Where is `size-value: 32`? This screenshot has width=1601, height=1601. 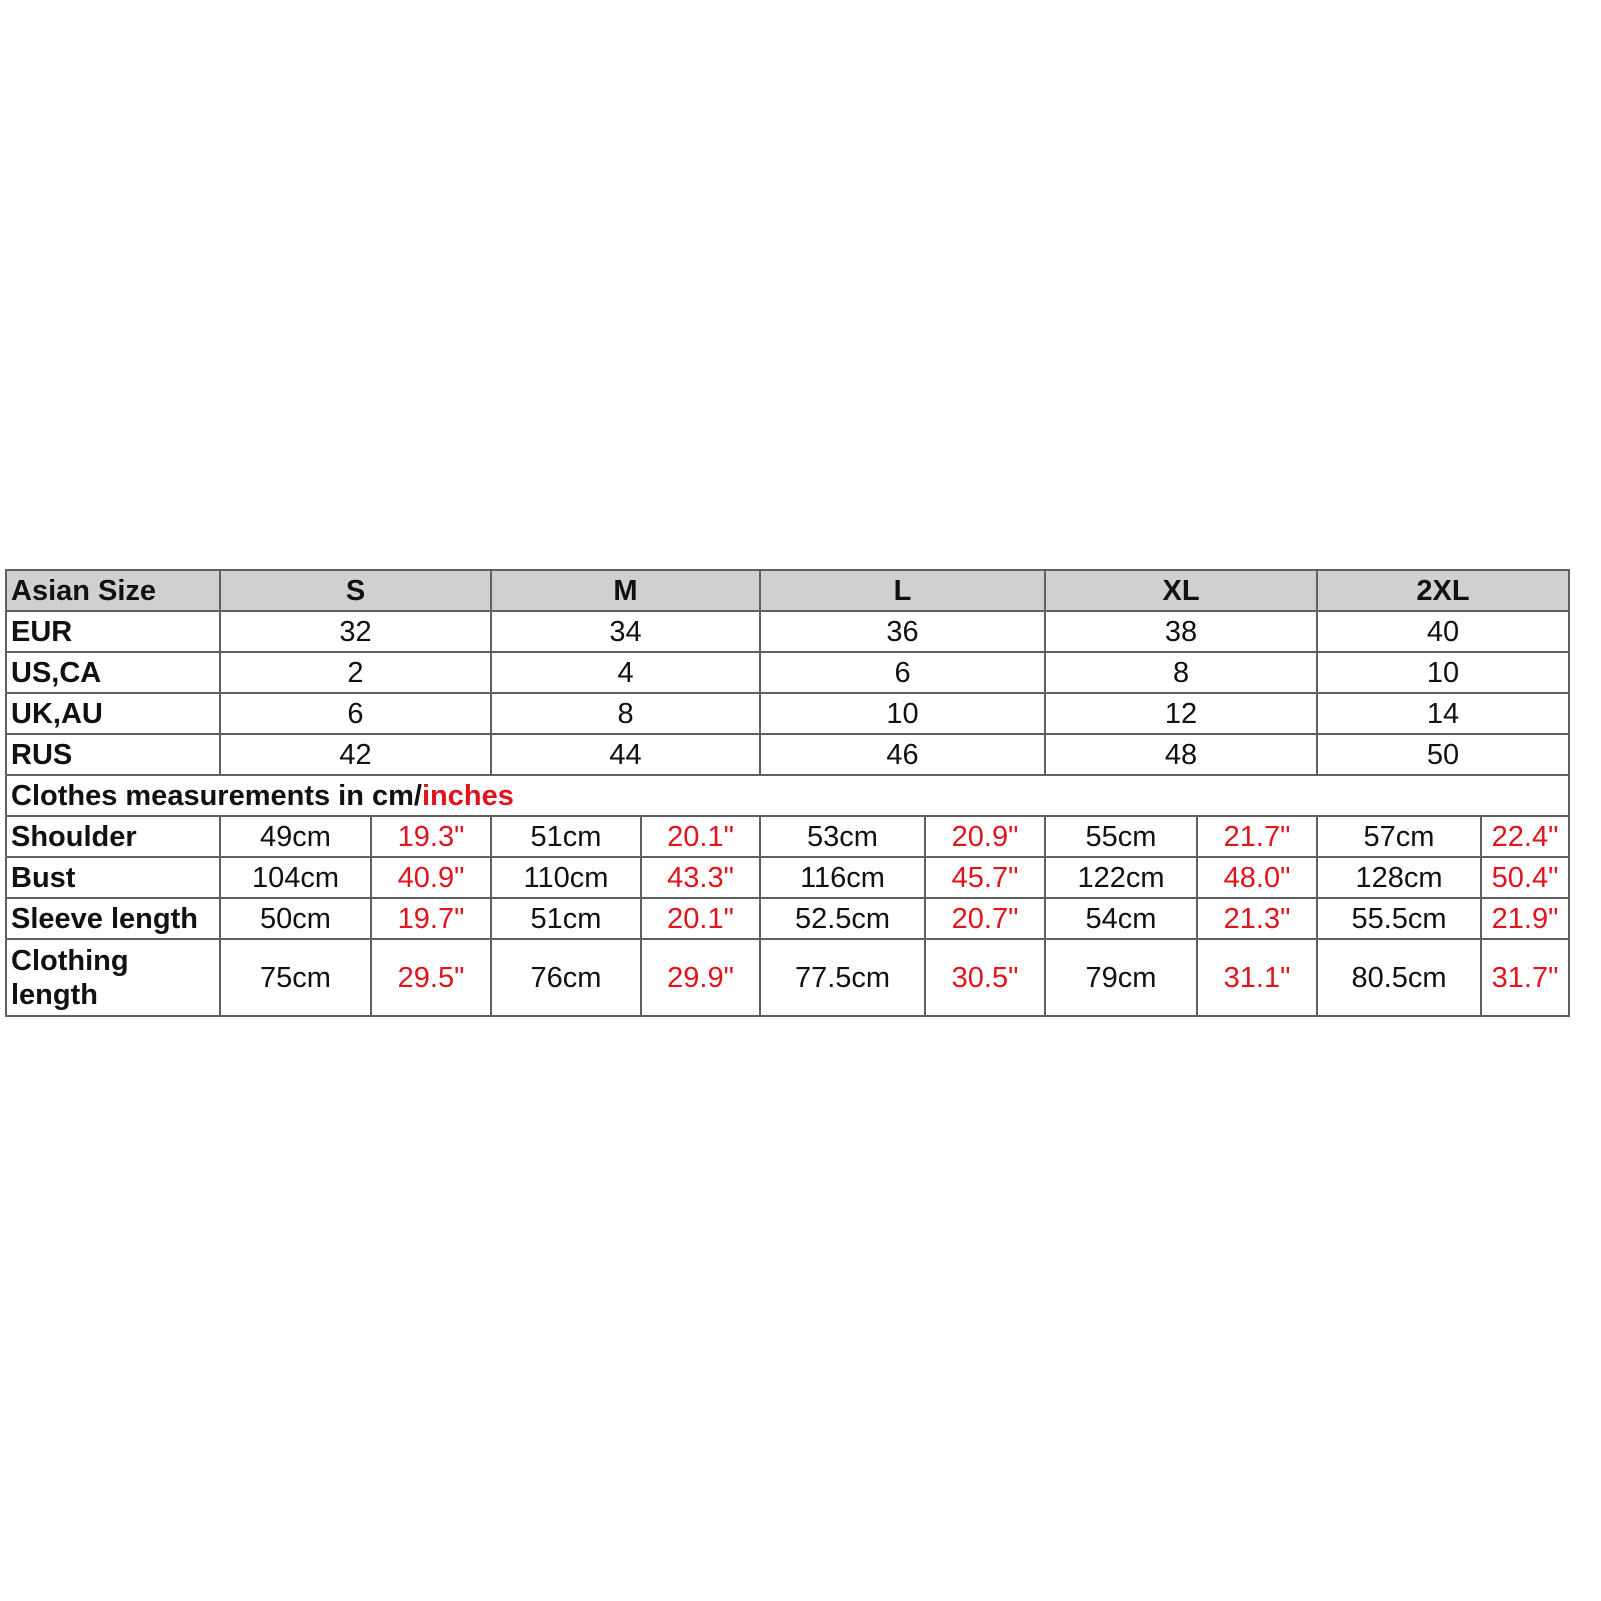 size-value: 32 is located at coordinates (355, 631).